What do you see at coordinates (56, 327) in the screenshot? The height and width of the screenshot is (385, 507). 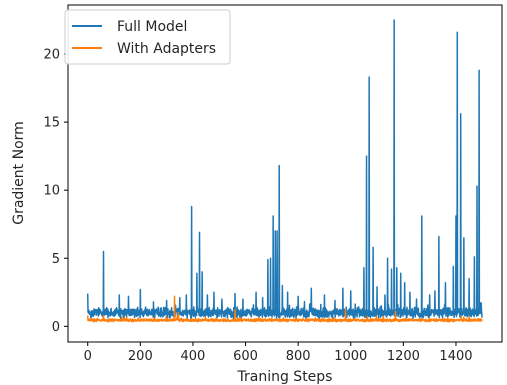 I see `y-tick-label: 0` at bounding box center [56, 327].